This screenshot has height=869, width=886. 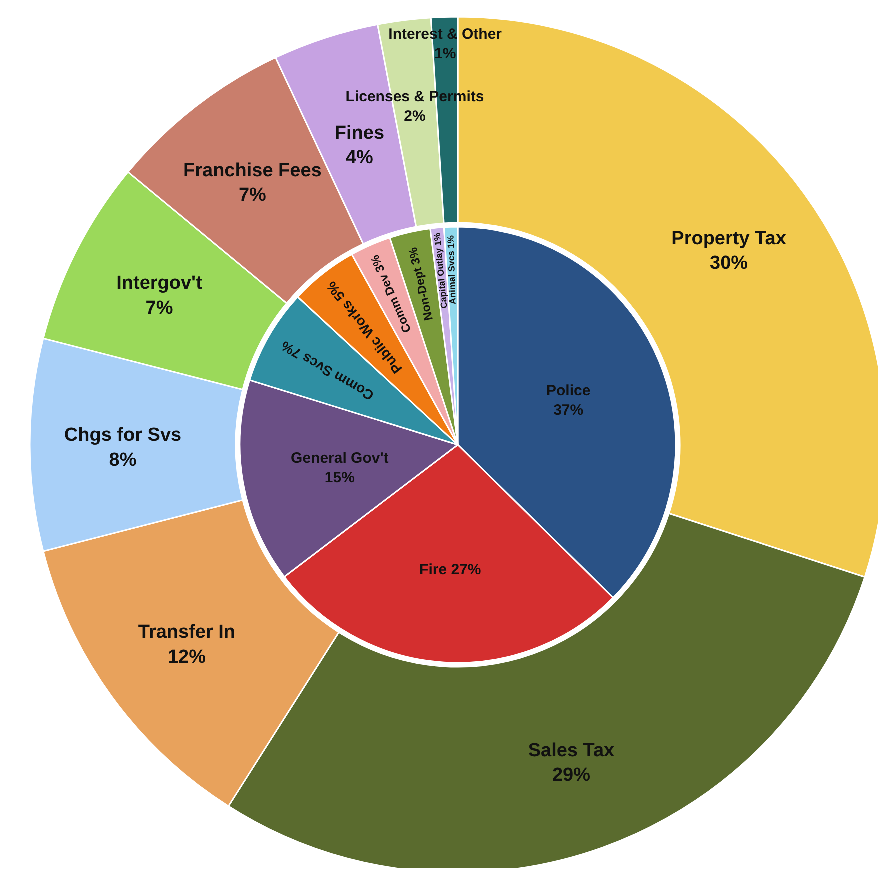 What do you see at coordinates (187, 657) in the screenshot?
I see `data-label: 12%` at bounding box center [187, 657].